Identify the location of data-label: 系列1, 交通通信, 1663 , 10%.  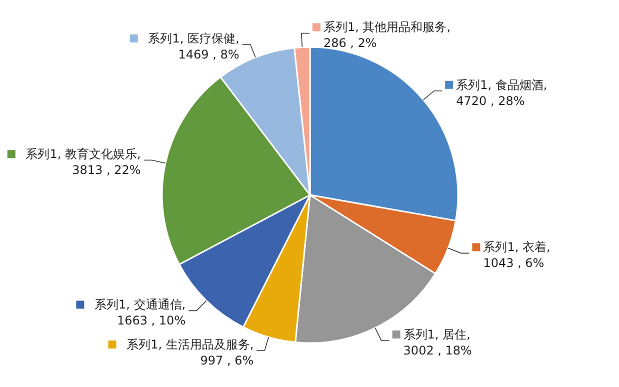
(140, 313).